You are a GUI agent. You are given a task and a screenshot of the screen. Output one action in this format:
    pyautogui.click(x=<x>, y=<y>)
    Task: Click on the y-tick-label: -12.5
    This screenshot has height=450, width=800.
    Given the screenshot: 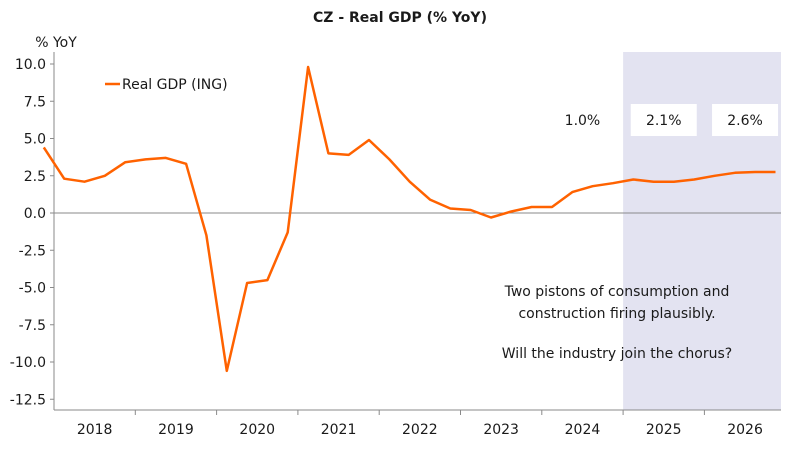 What is the action you would take?
    pyautogui.click(x=28, y=400)
    